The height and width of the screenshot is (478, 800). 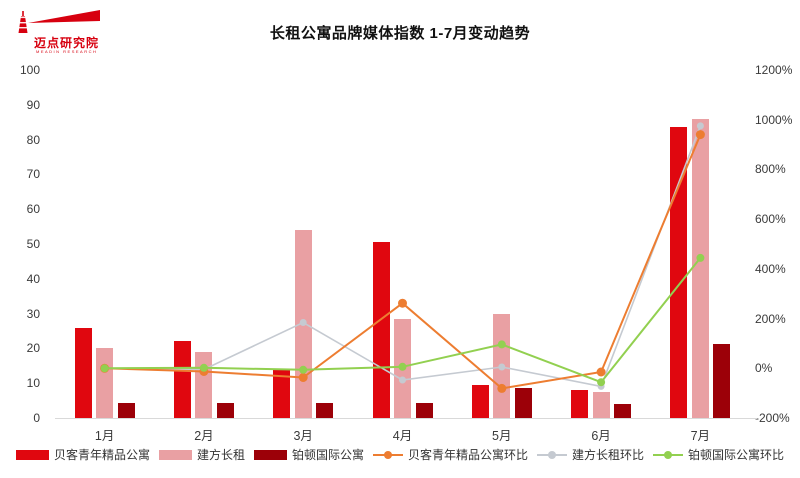 What do you see at coordinates (580, 404) in the screenshot?
I see `bar-贝客青年精品公寓-6月` at bounding box center [580, 404].